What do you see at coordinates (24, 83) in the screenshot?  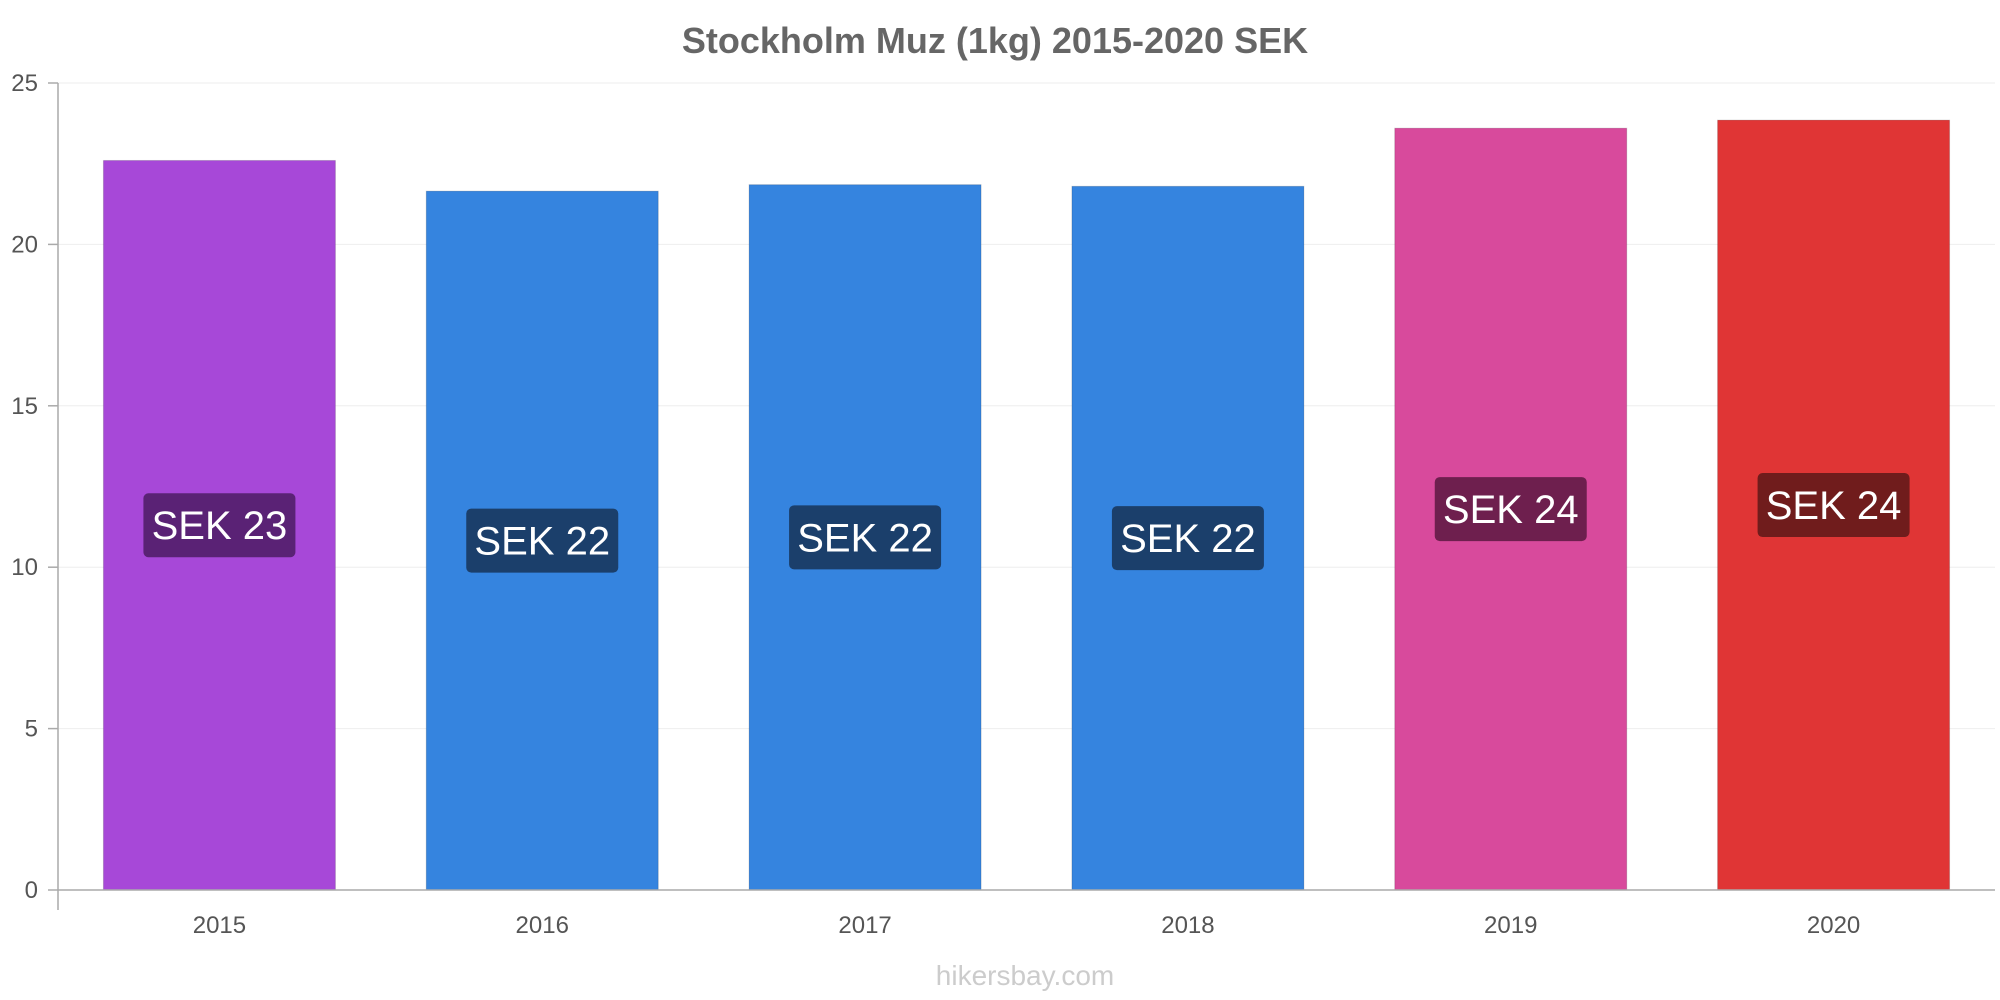 I see `y-tick-label: 25` at bounding box center [24, 83].